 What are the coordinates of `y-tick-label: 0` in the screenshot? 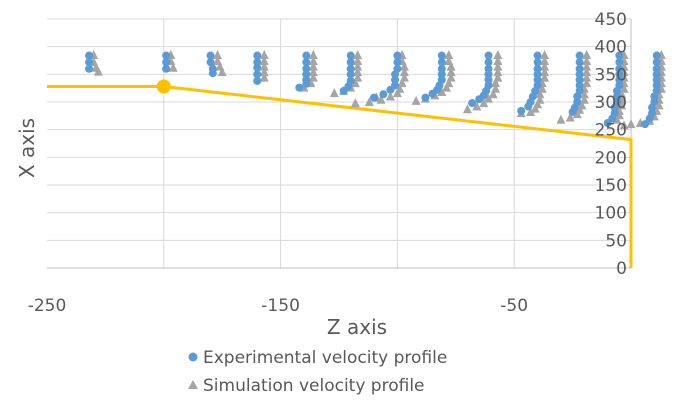 It's located at (621, 269).